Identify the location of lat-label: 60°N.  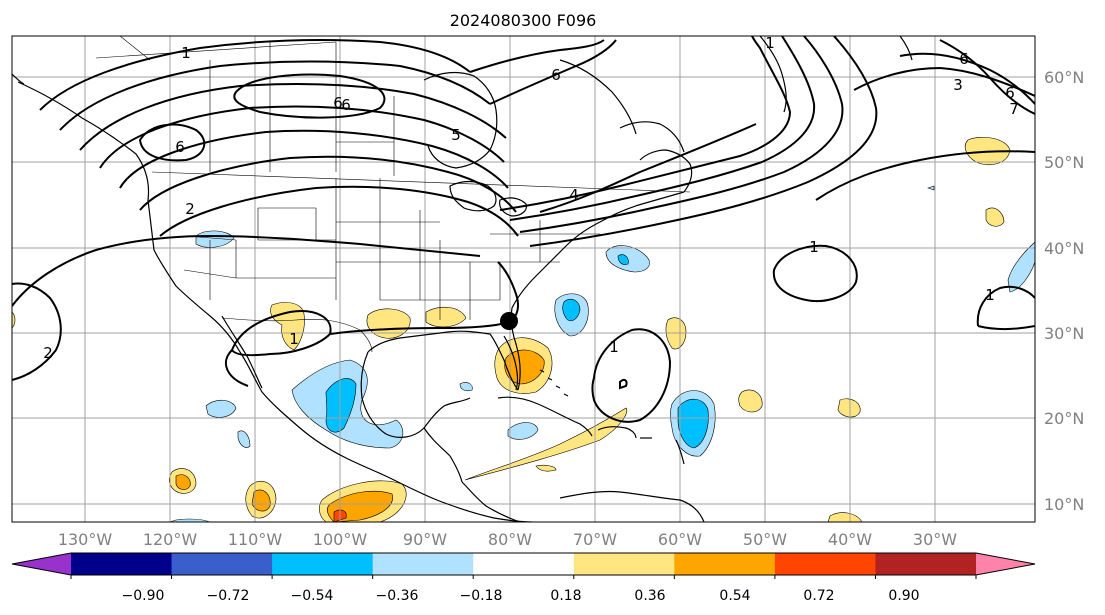
(1064, 77).